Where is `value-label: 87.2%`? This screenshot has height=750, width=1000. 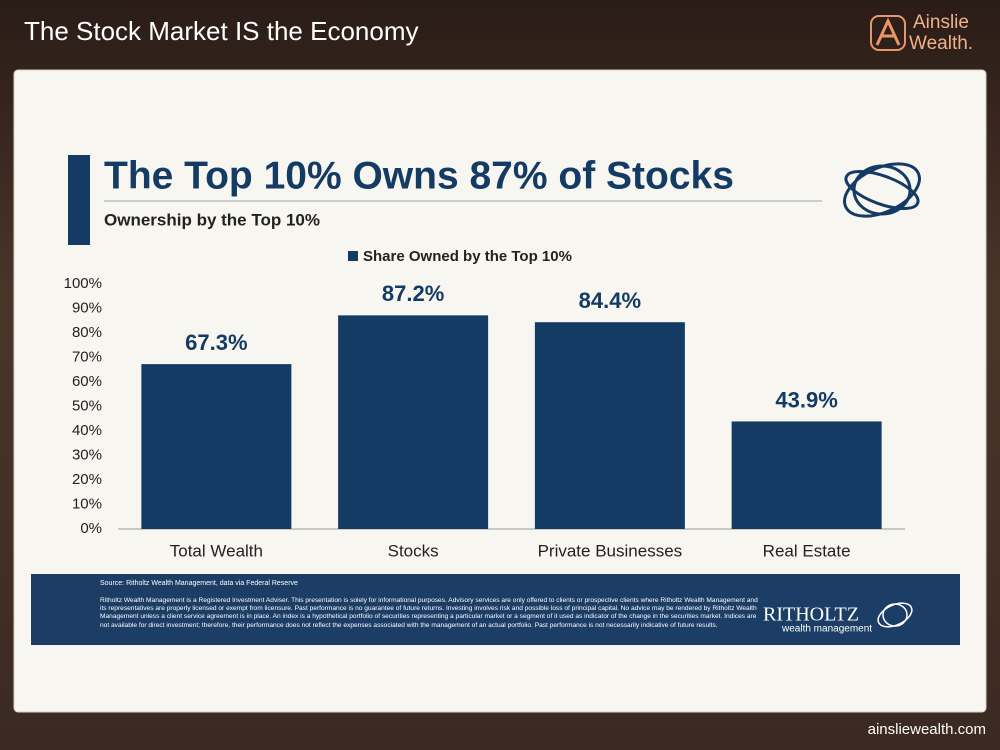
value-label: 87.2% is located at coordinates (413, 293).